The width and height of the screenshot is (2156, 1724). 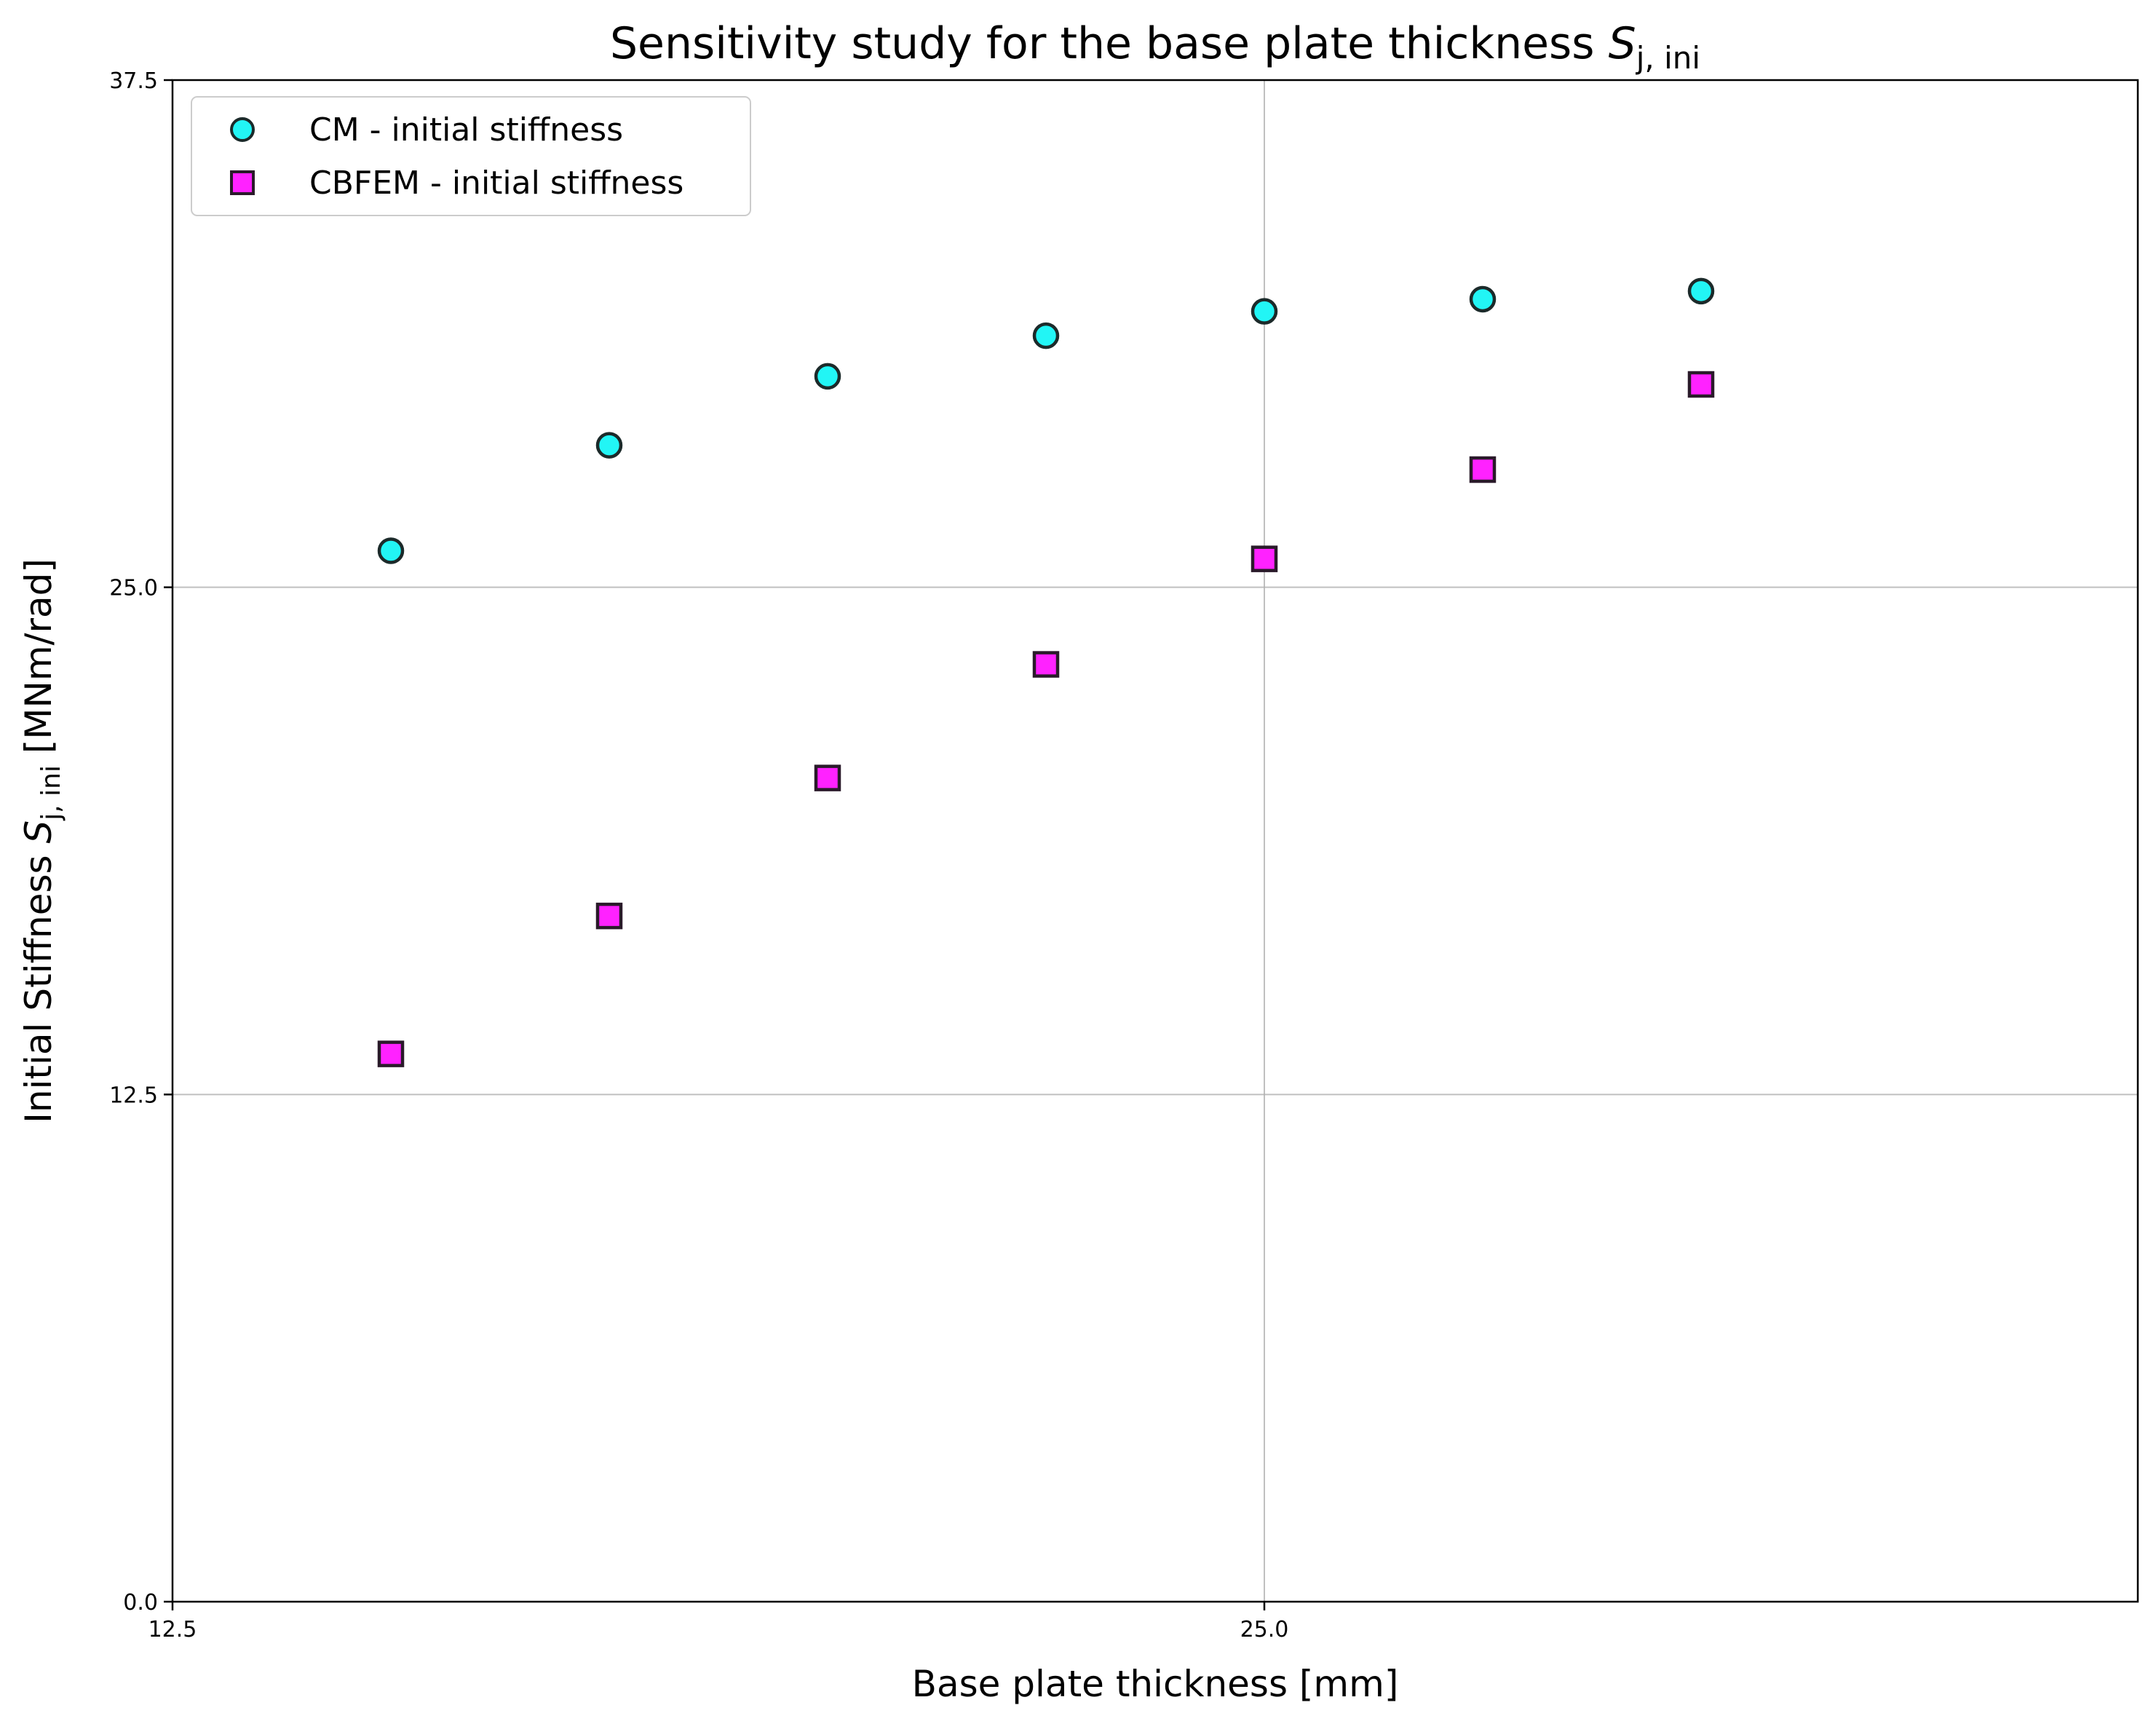 What do you see at coordinates (38, 656) in the screenshot?
I see `y-axis-label-suffix: [MNm/rad]` at bounding box center [38, 656].